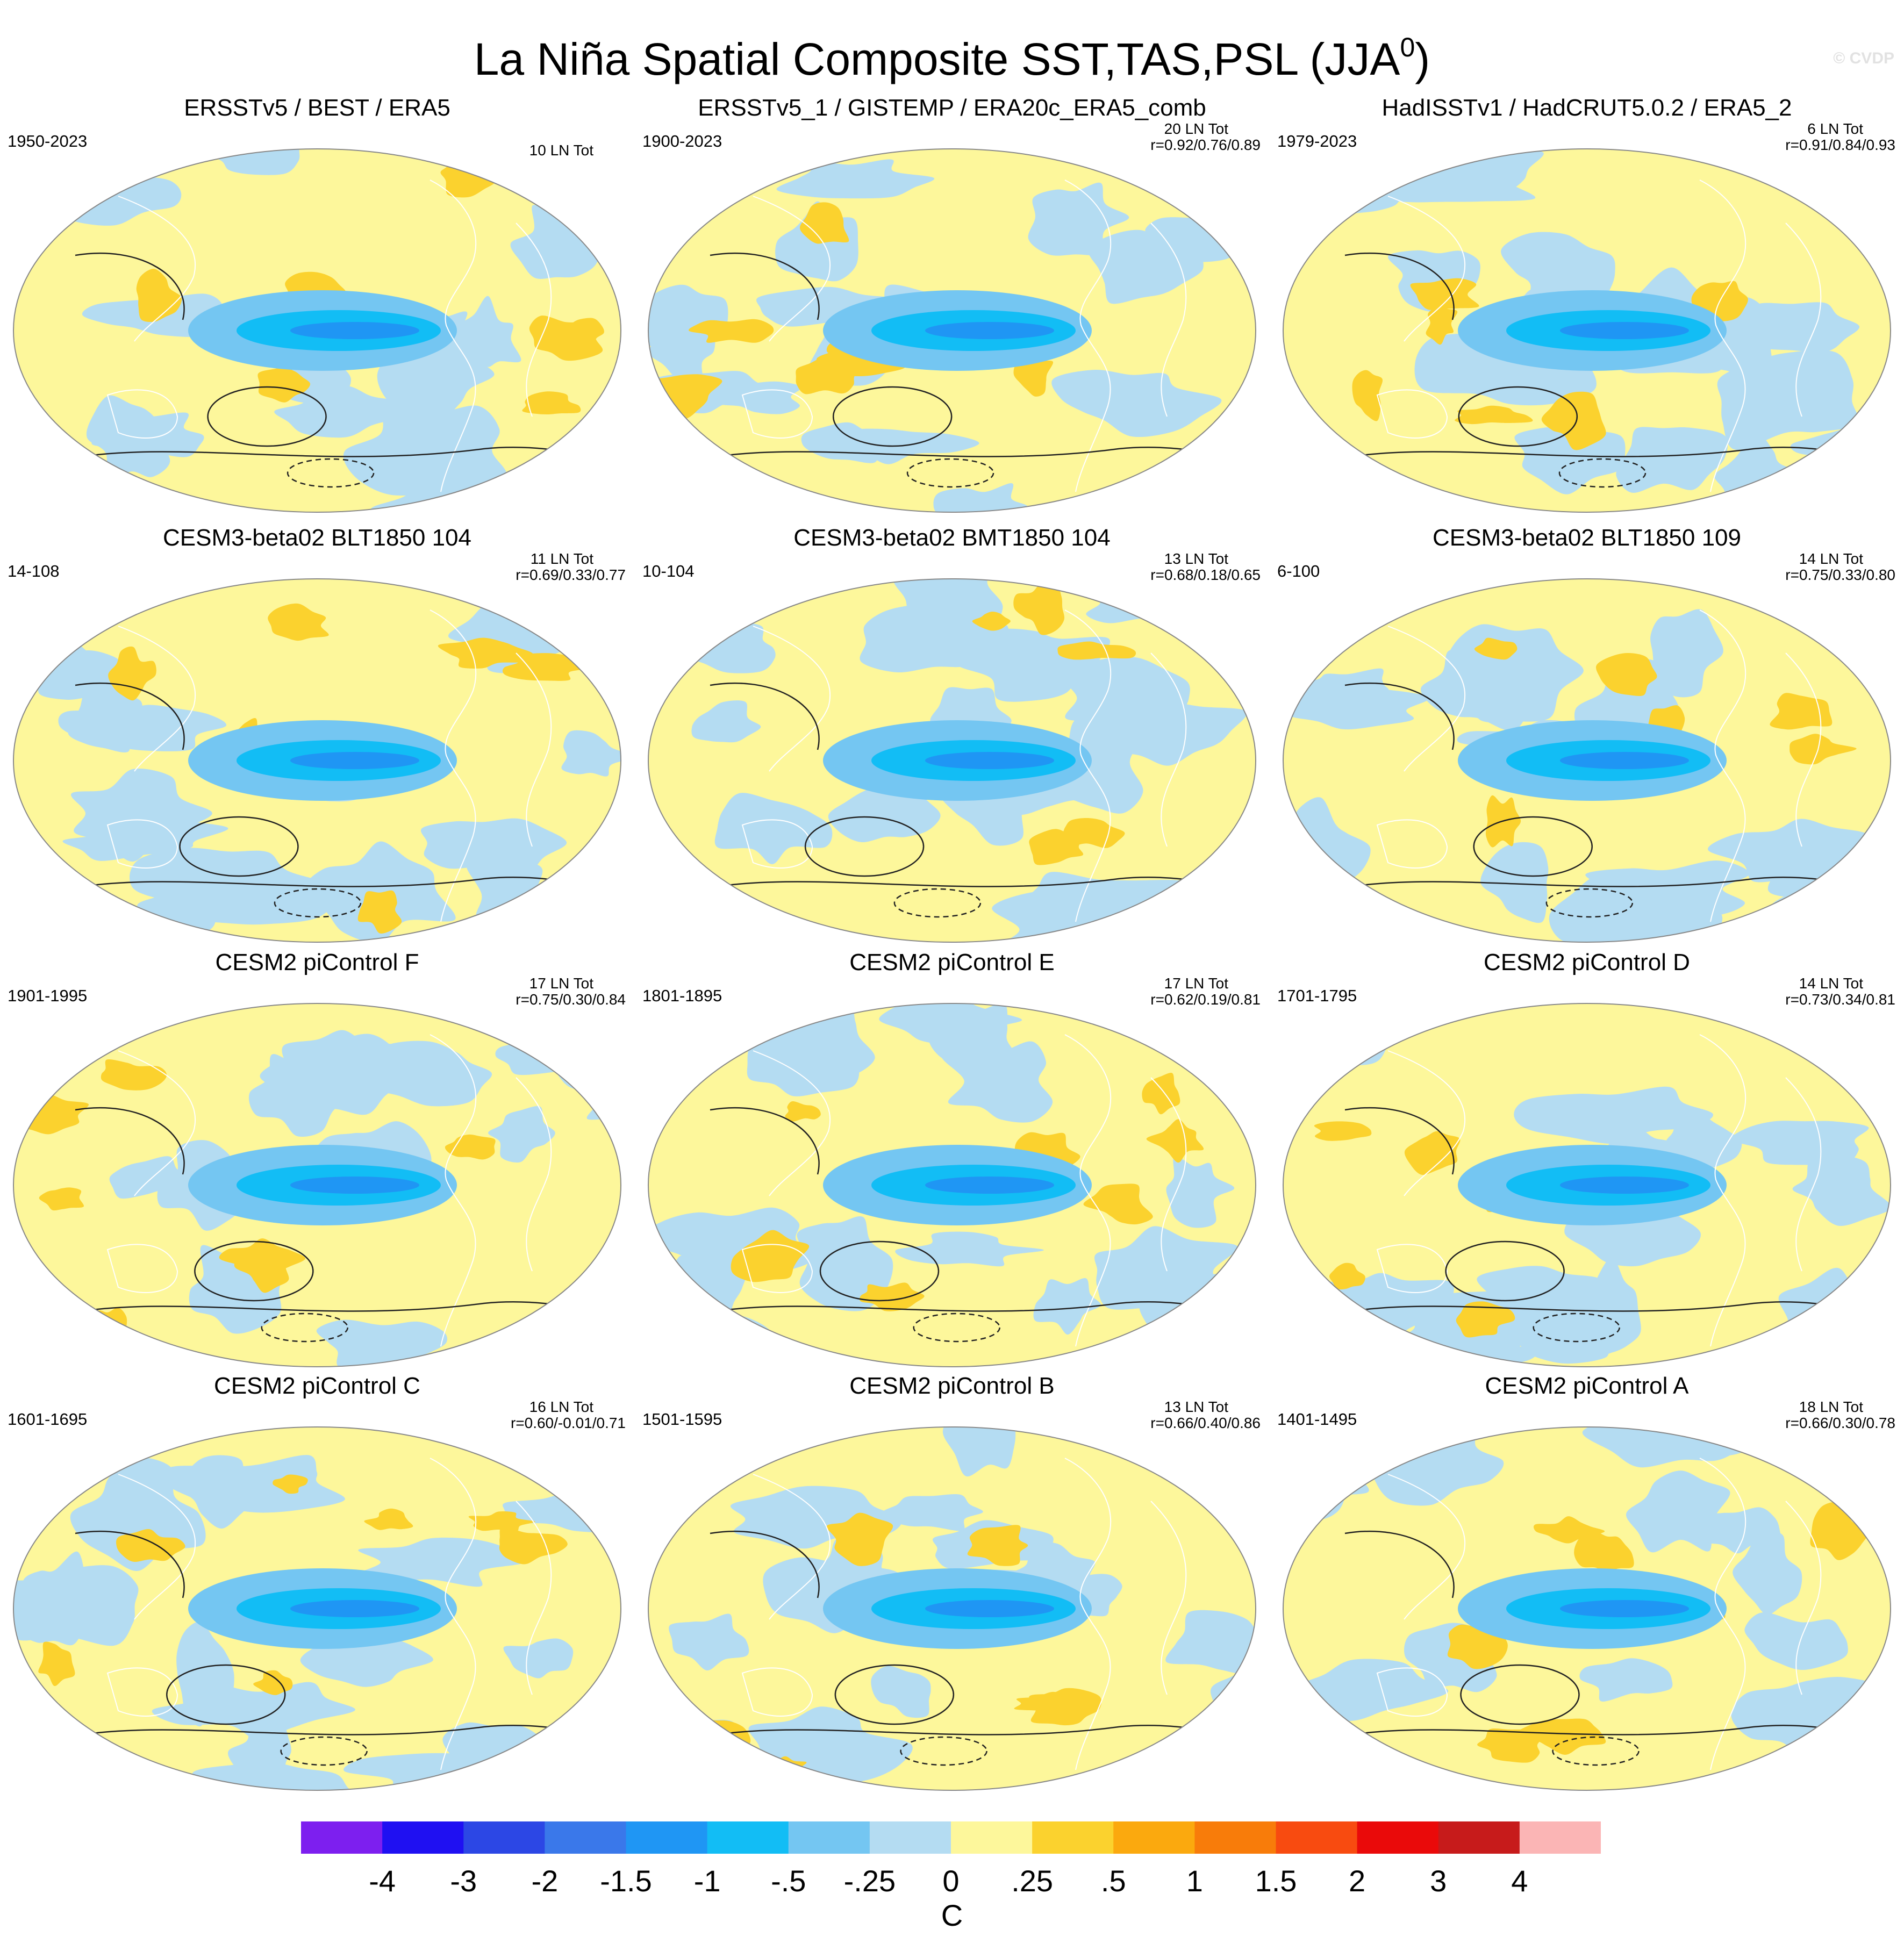 This screenshot has height=1944, width=1904. Describe the element at coordinates (1317, 996) in the screenshot. I see `panel-years: 1701-1795` at that location.